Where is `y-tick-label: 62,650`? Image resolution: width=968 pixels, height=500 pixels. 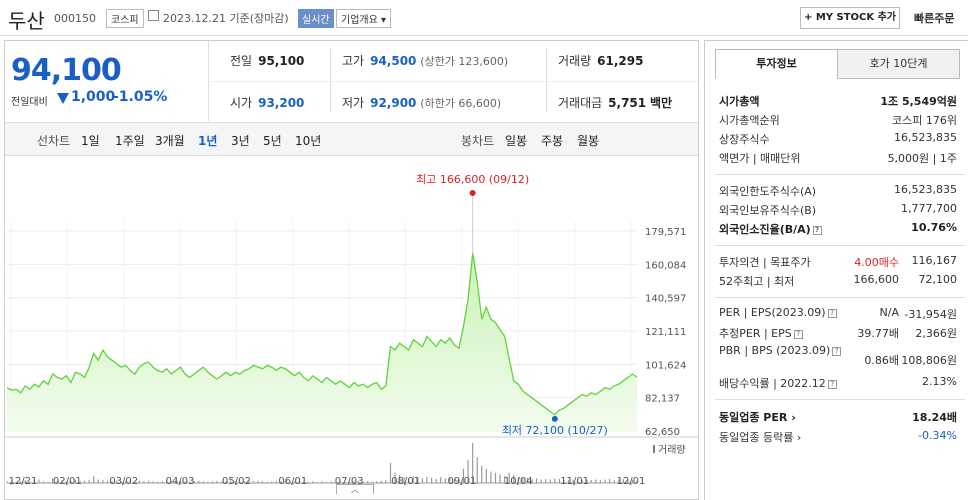 y-tick-label: 62,650 is located at coordinates (662, 432).